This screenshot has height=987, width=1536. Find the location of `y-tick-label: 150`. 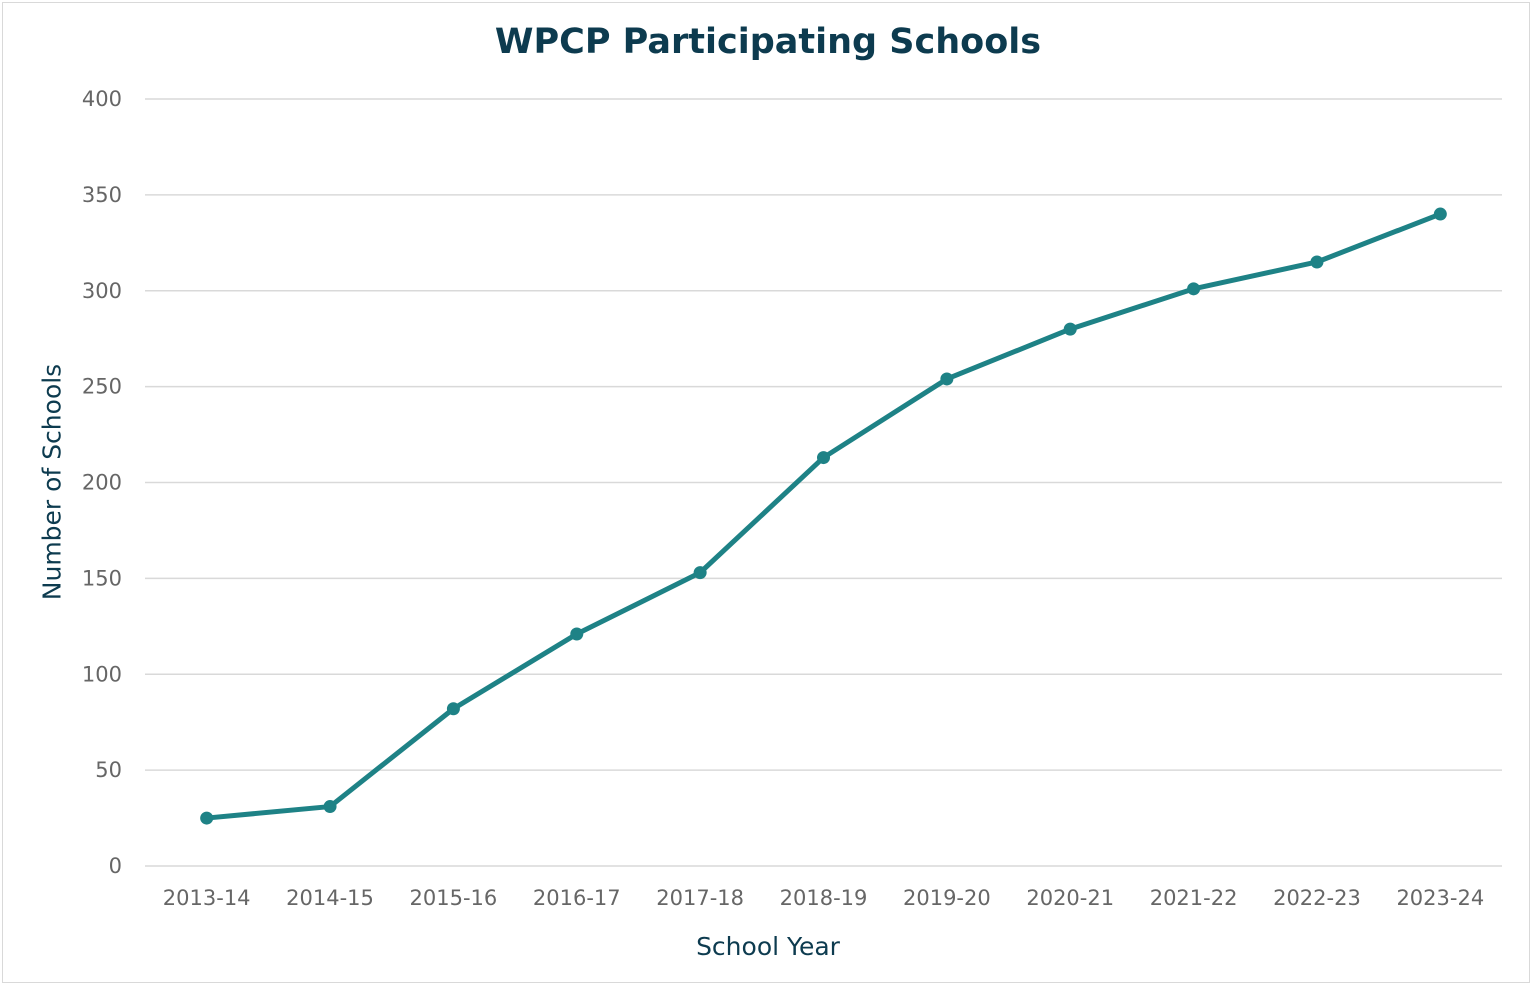

y-tick-label: 150 is located at coordinates (102, 578).